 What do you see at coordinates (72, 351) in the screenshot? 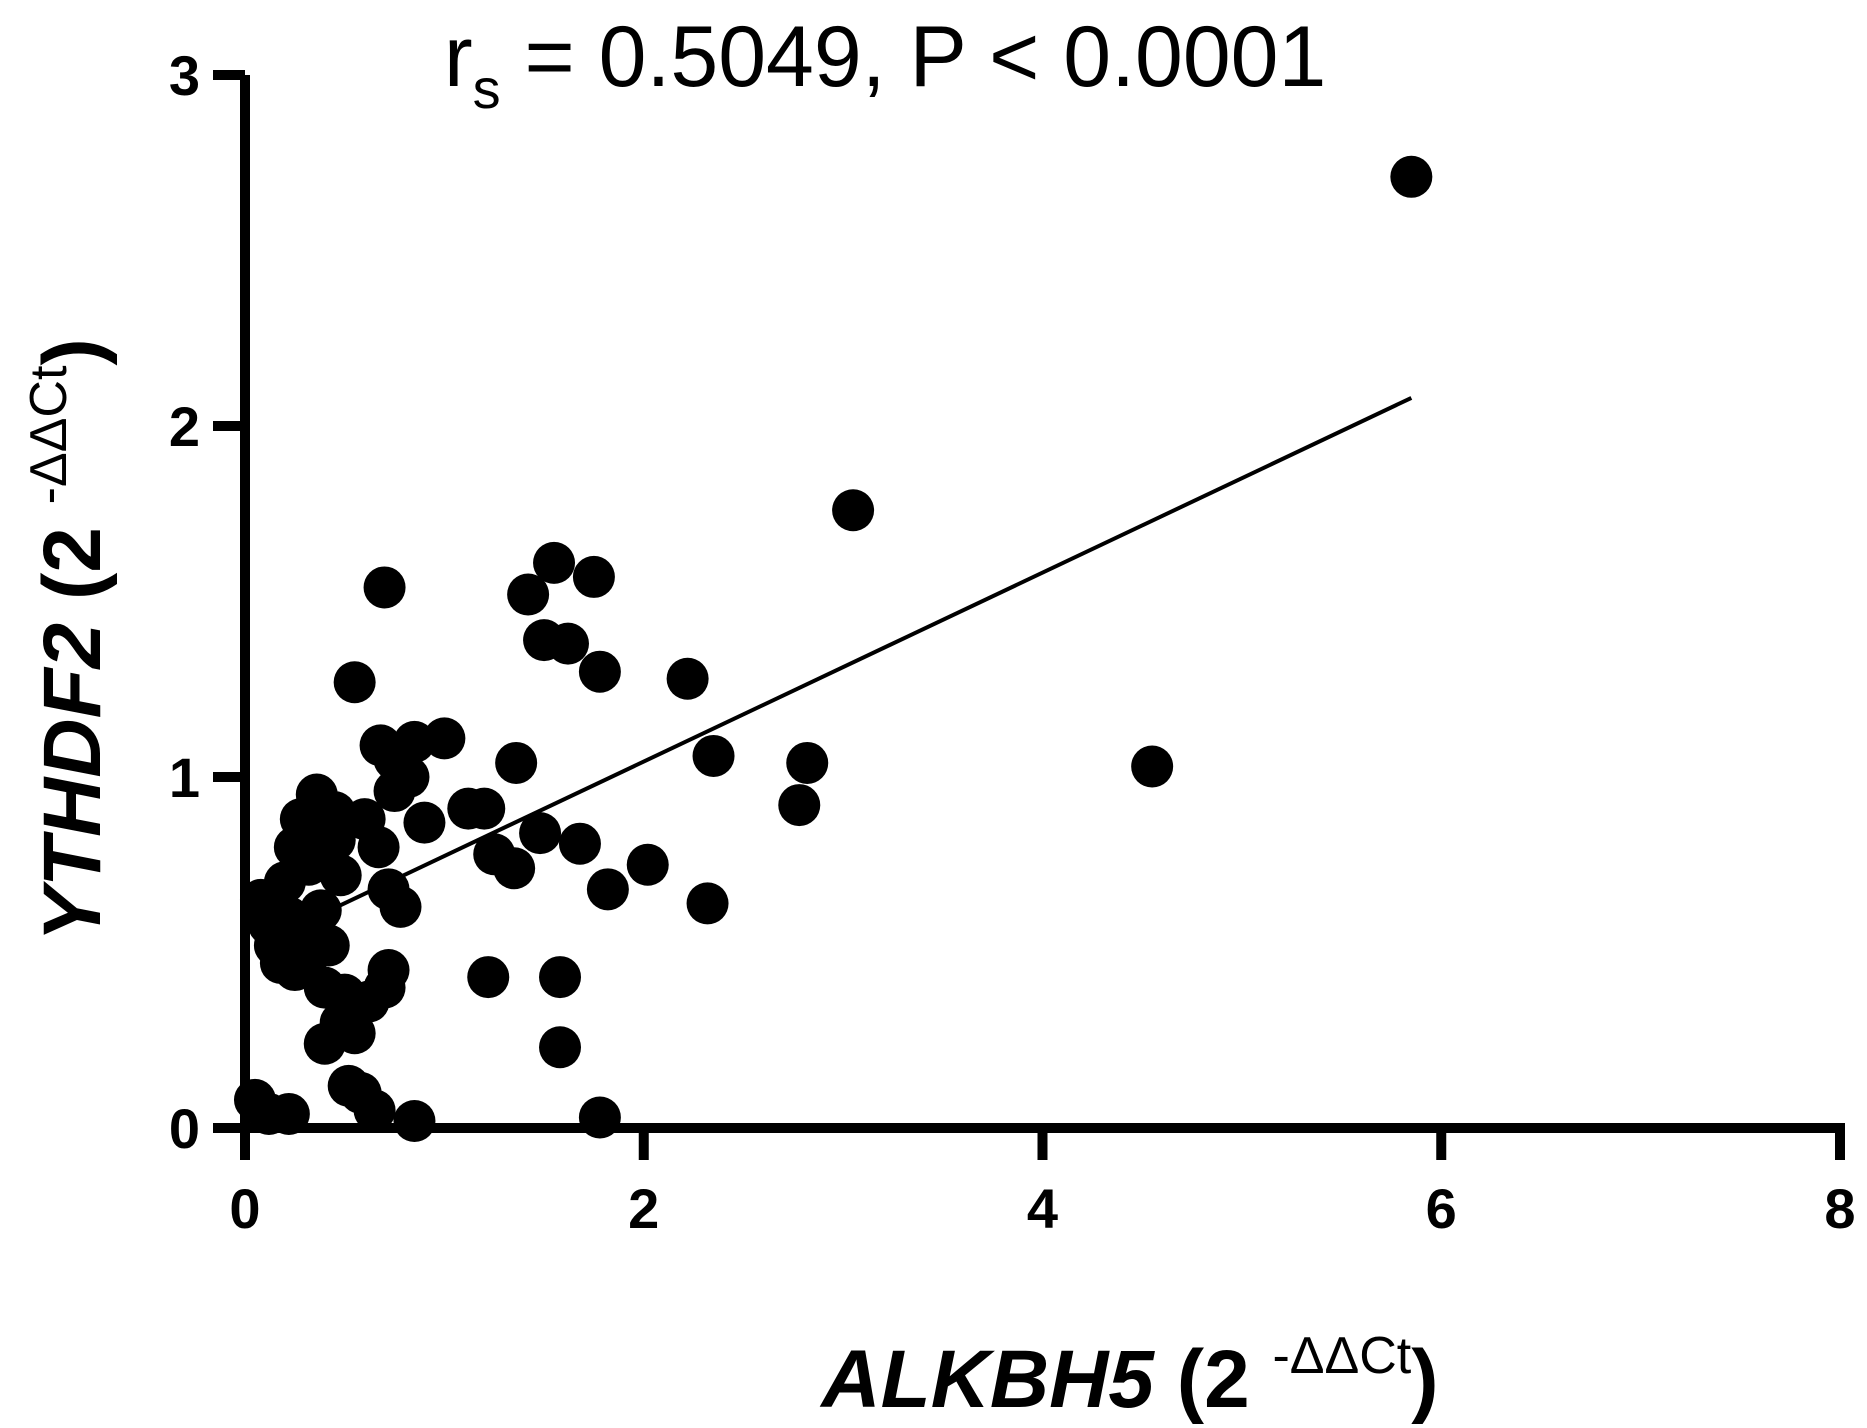
I see `y-axis-suffix: )` at bounding box center [72, 351].